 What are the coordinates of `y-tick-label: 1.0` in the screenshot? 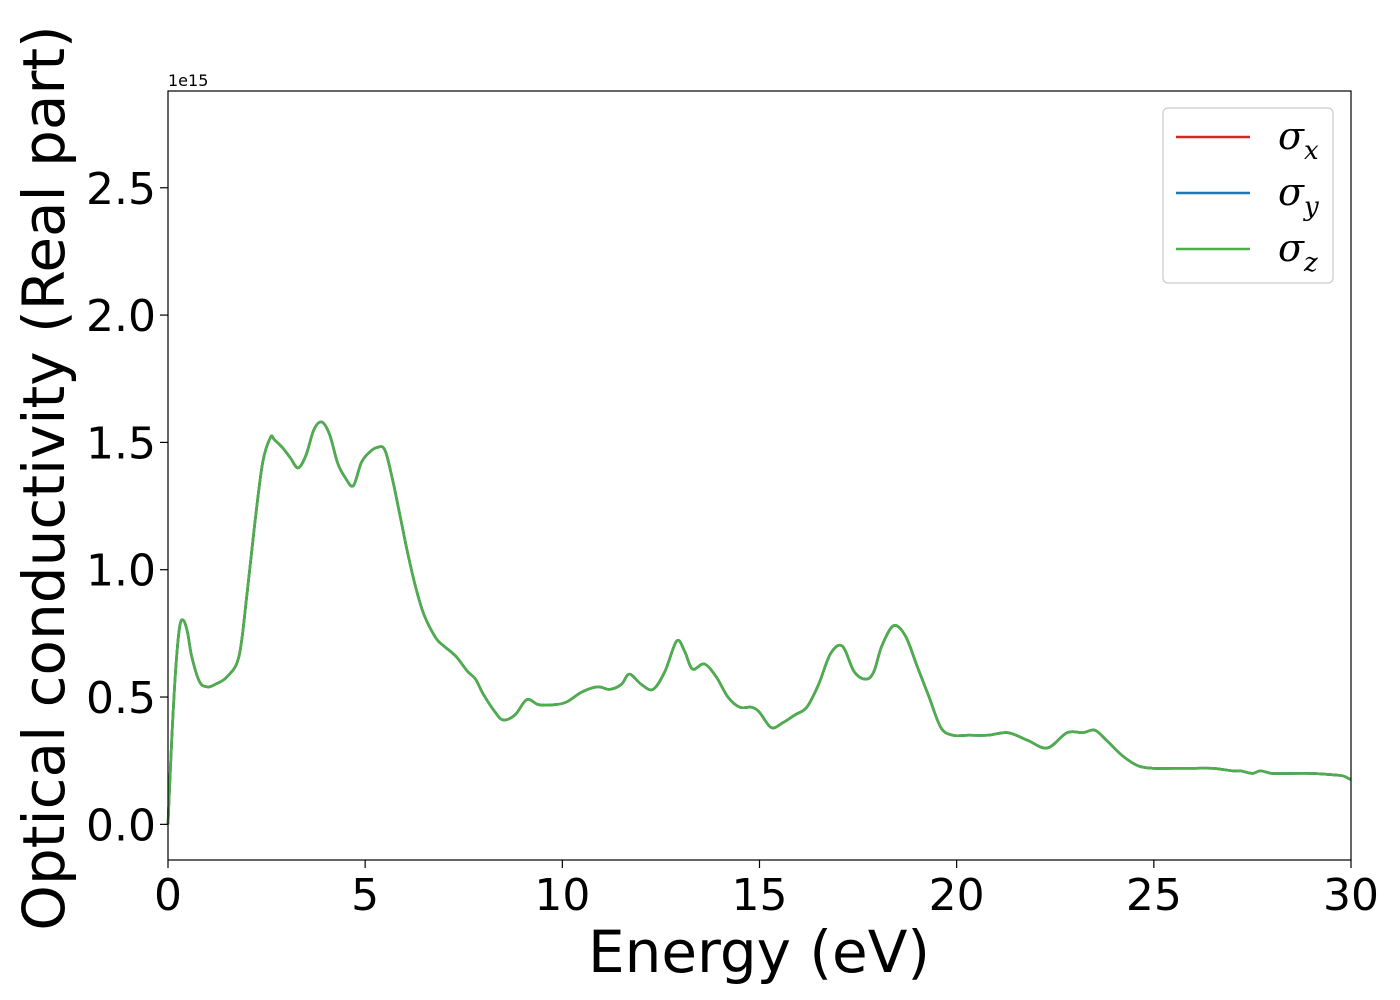 It's located at (121, 571).